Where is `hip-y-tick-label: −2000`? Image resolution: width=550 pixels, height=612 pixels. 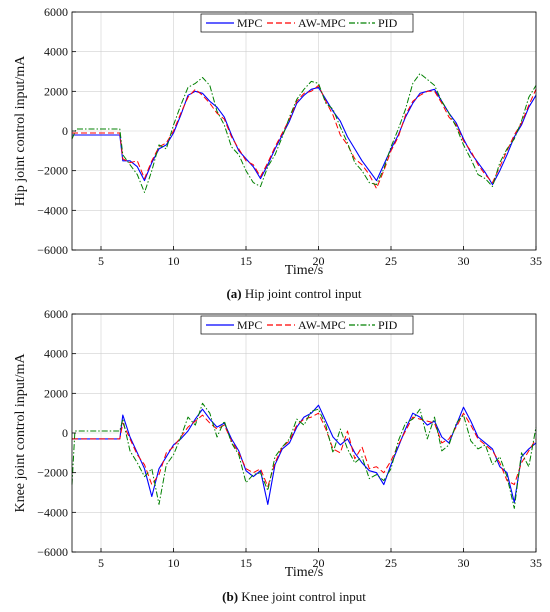 hip-y-tick-label: −2000 is located at coordinates (52, 171).